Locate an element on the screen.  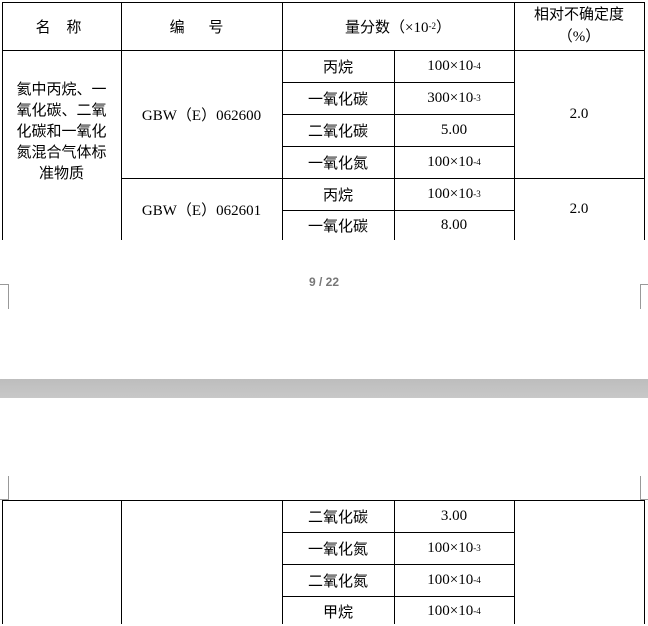
header-name: 名 称 is located at coordinates (61, 27).